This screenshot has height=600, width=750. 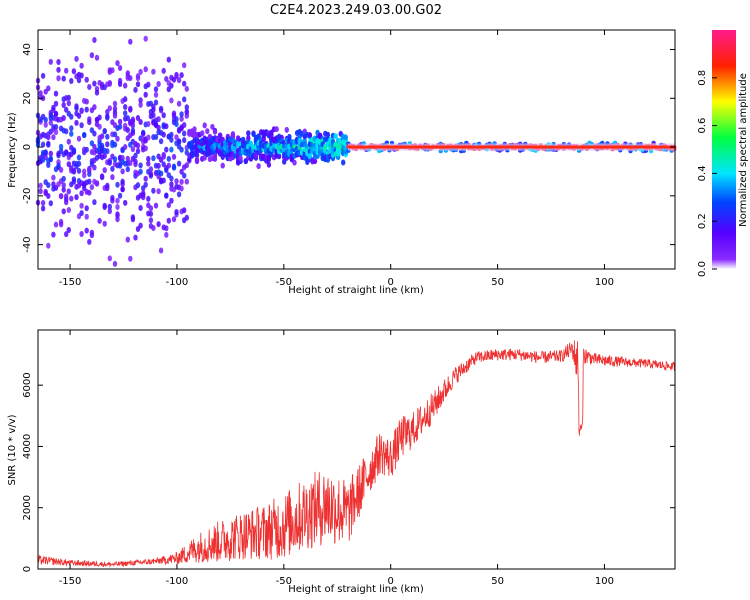 What do you see at coordinates (27, 384) in the screenshot?
I see `snr-y-tick-label: 6000` at bounding box center [27, 384].